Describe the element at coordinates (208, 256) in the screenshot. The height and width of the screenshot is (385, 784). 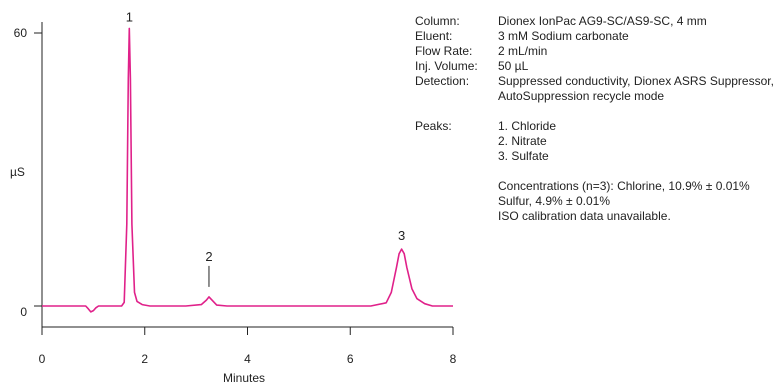
I see `peak-label-2: 2` at that location.